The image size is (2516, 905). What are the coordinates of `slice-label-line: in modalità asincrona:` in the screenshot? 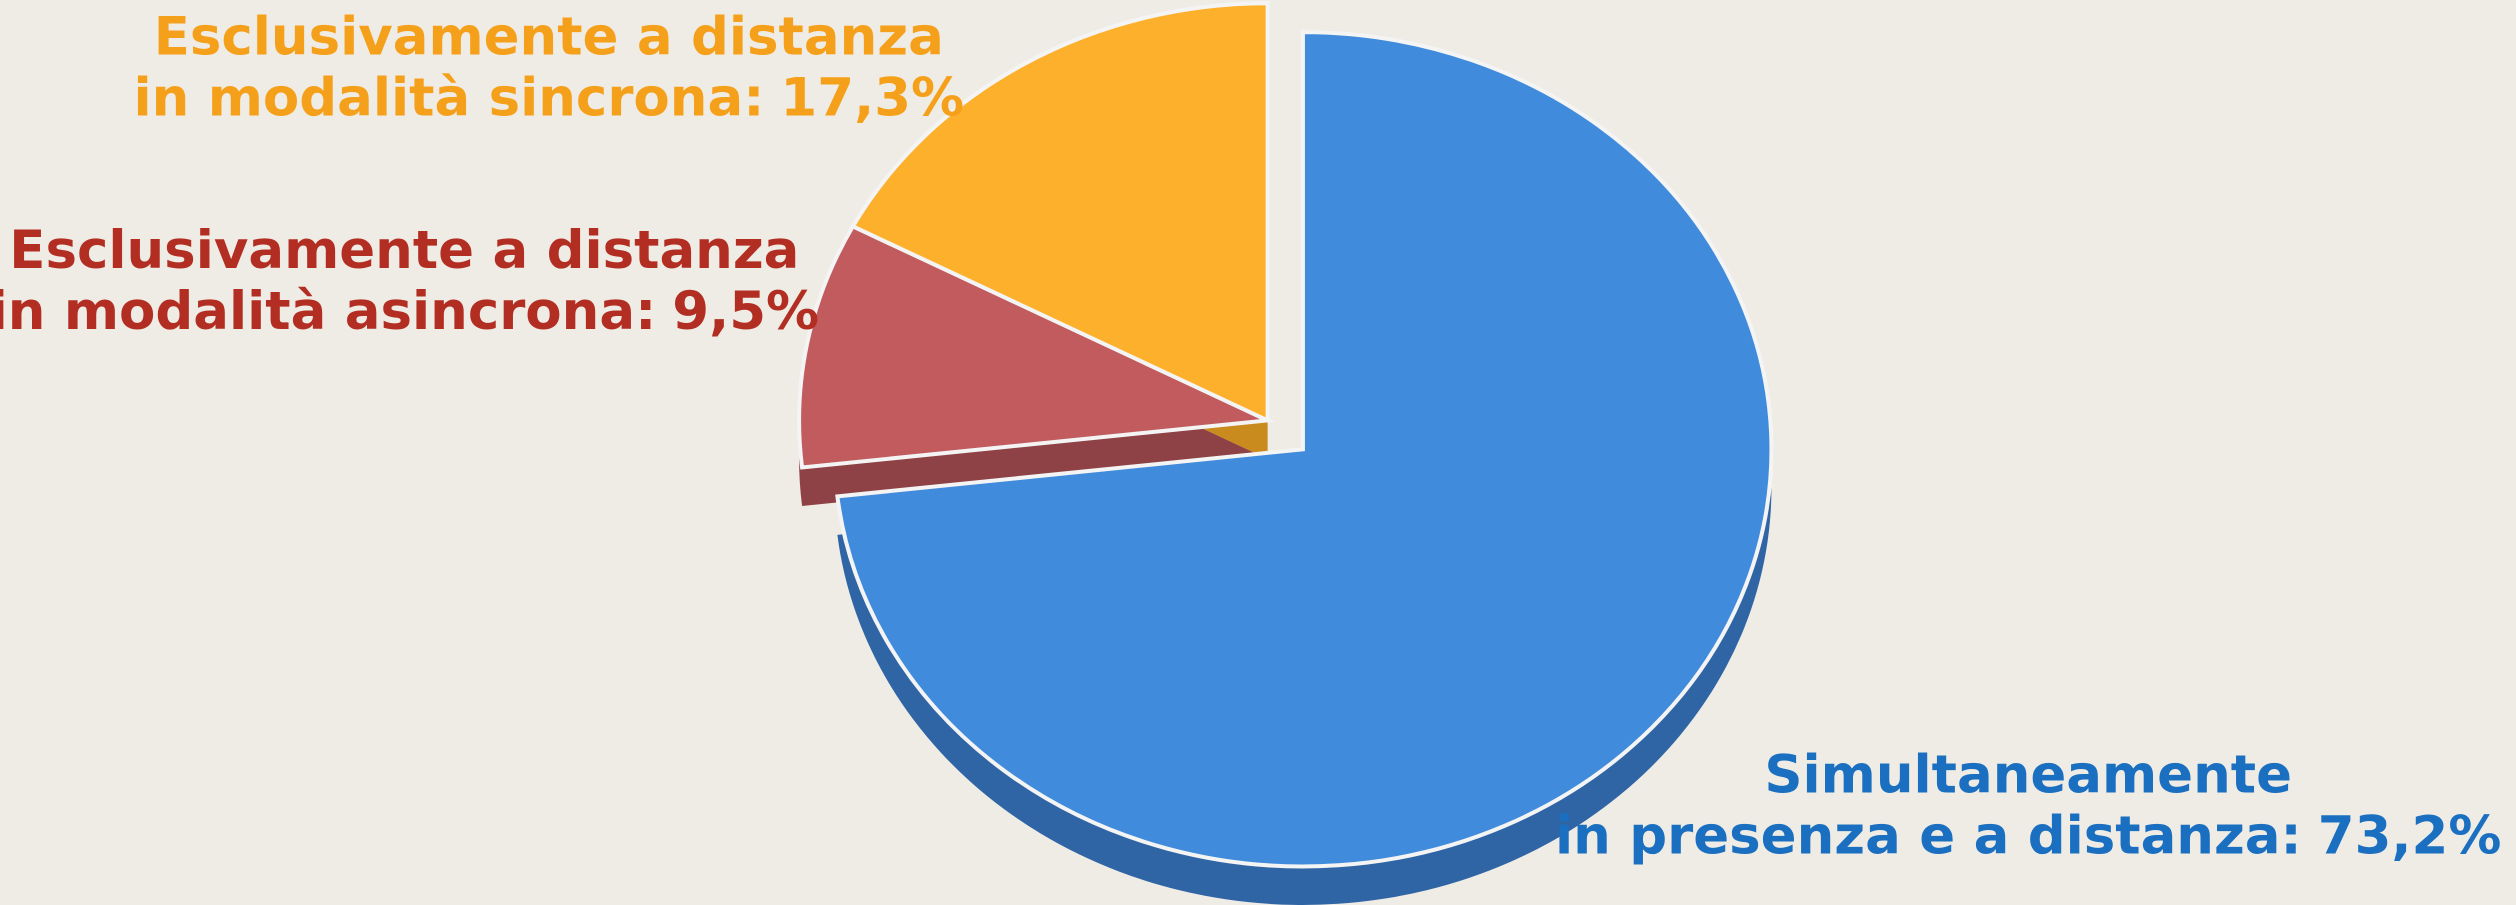 It's located at (328, 311).